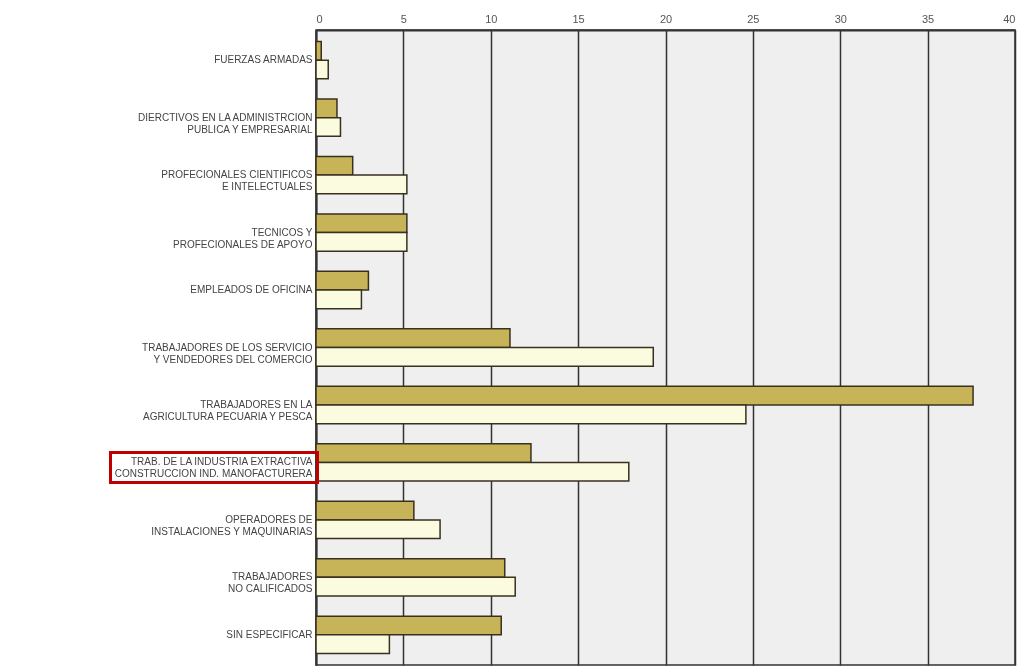  I want to click on y-tick-label: TRABAJADORES NO CALIFICADOS, so click(270, 583).